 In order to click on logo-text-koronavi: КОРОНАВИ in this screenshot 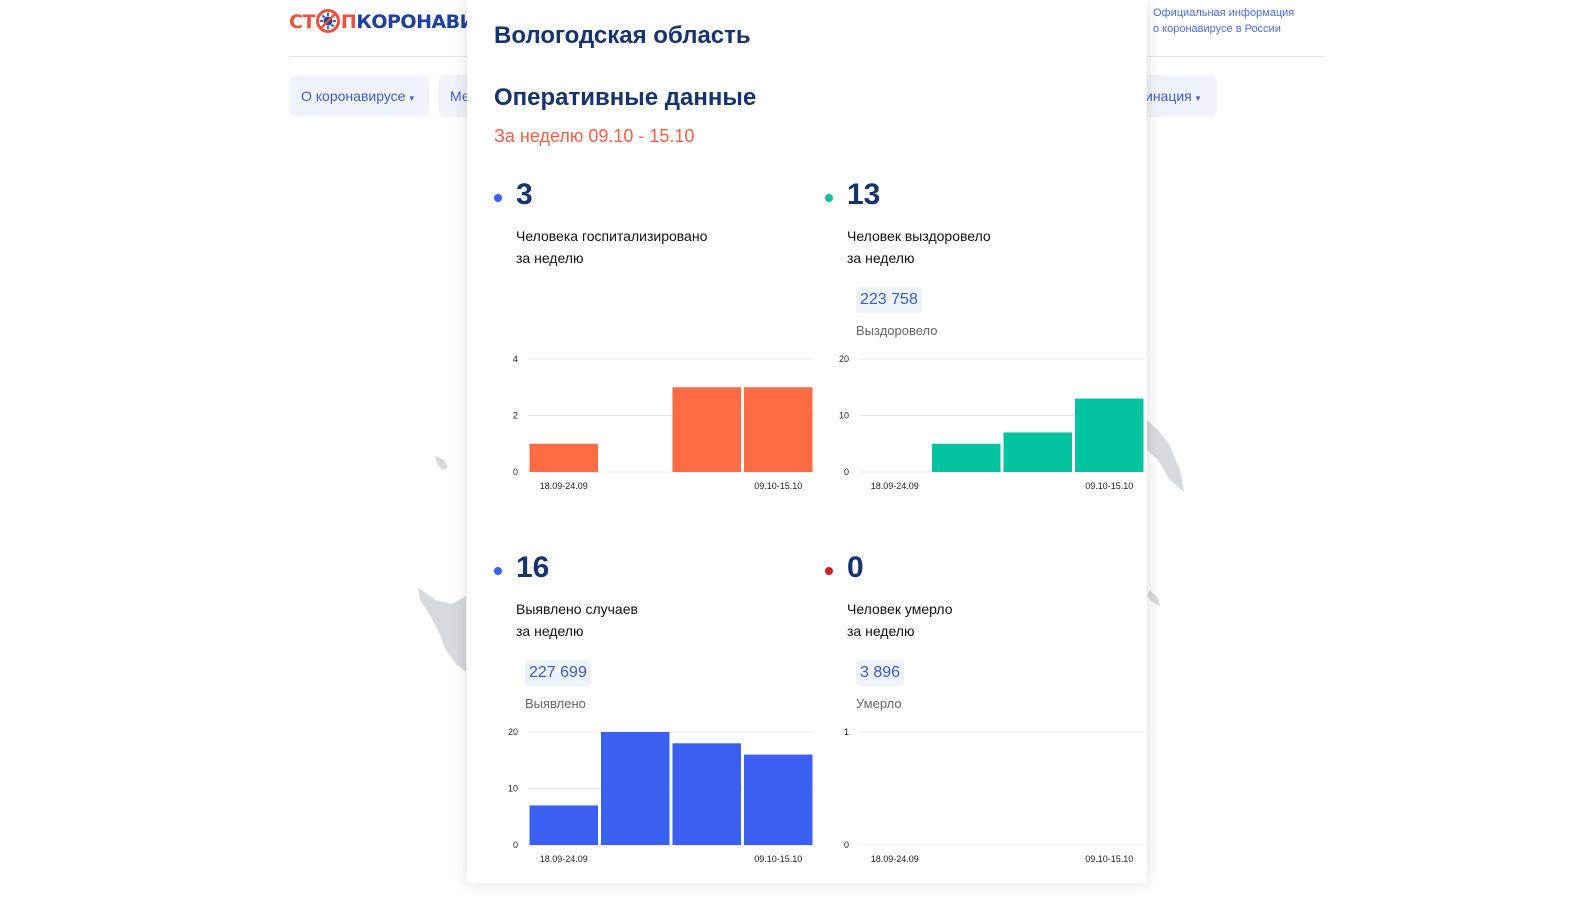, I will do `click(416, 22)`.